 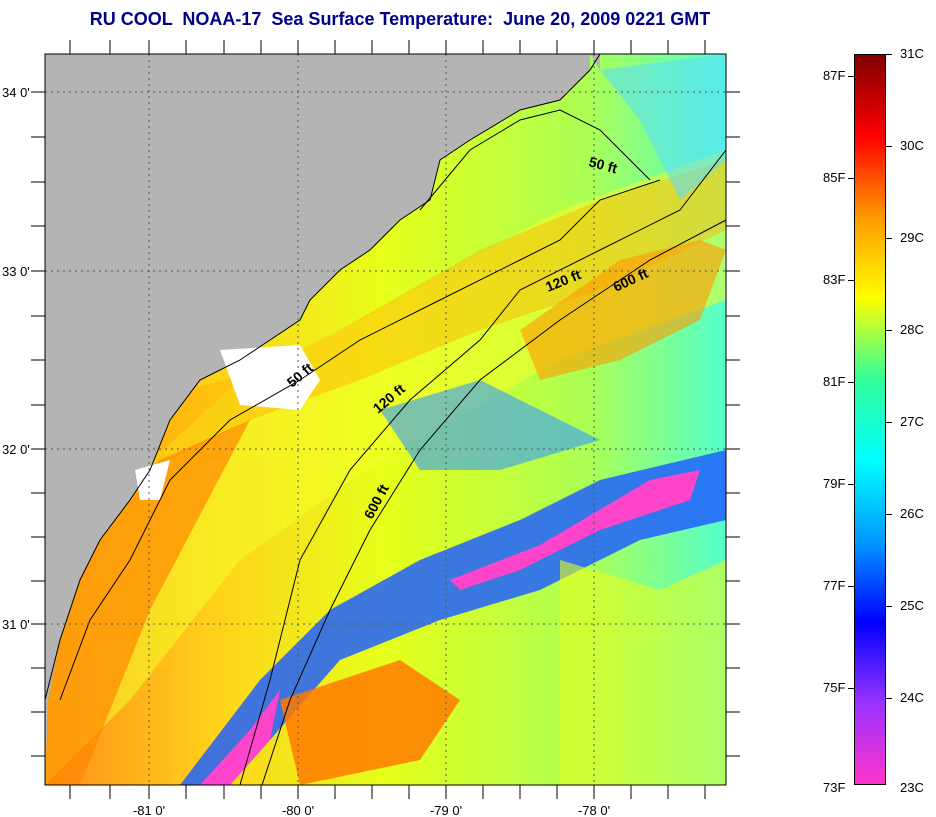 What do you see at coordinates (575, 530) in the screenshot?
I see `cold-patch-offshore` at bounding box center [575, 530].